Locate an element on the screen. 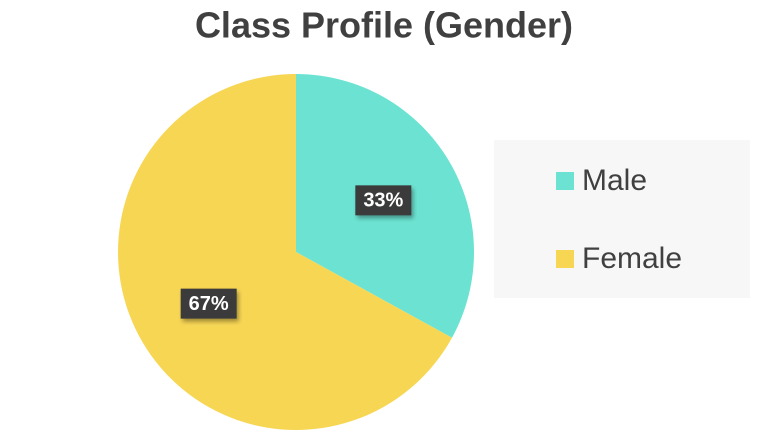 This screenshot has height=432, width=768. data-label: 33% is located at coordinates (383, 201).